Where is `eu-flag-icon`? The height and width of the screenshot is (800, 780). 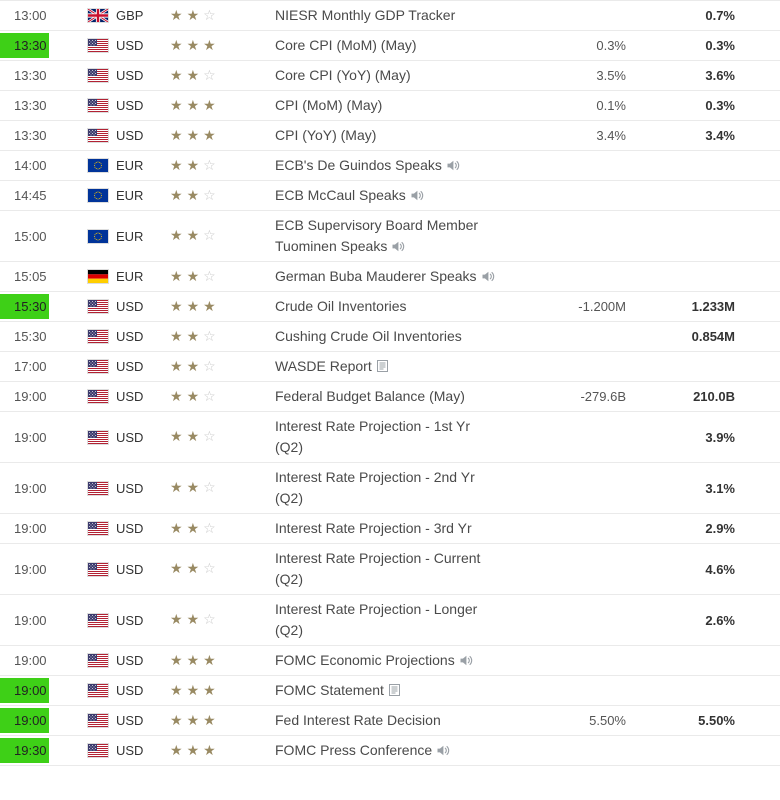 eu-flag-icon is located at coordinates (98, 165).